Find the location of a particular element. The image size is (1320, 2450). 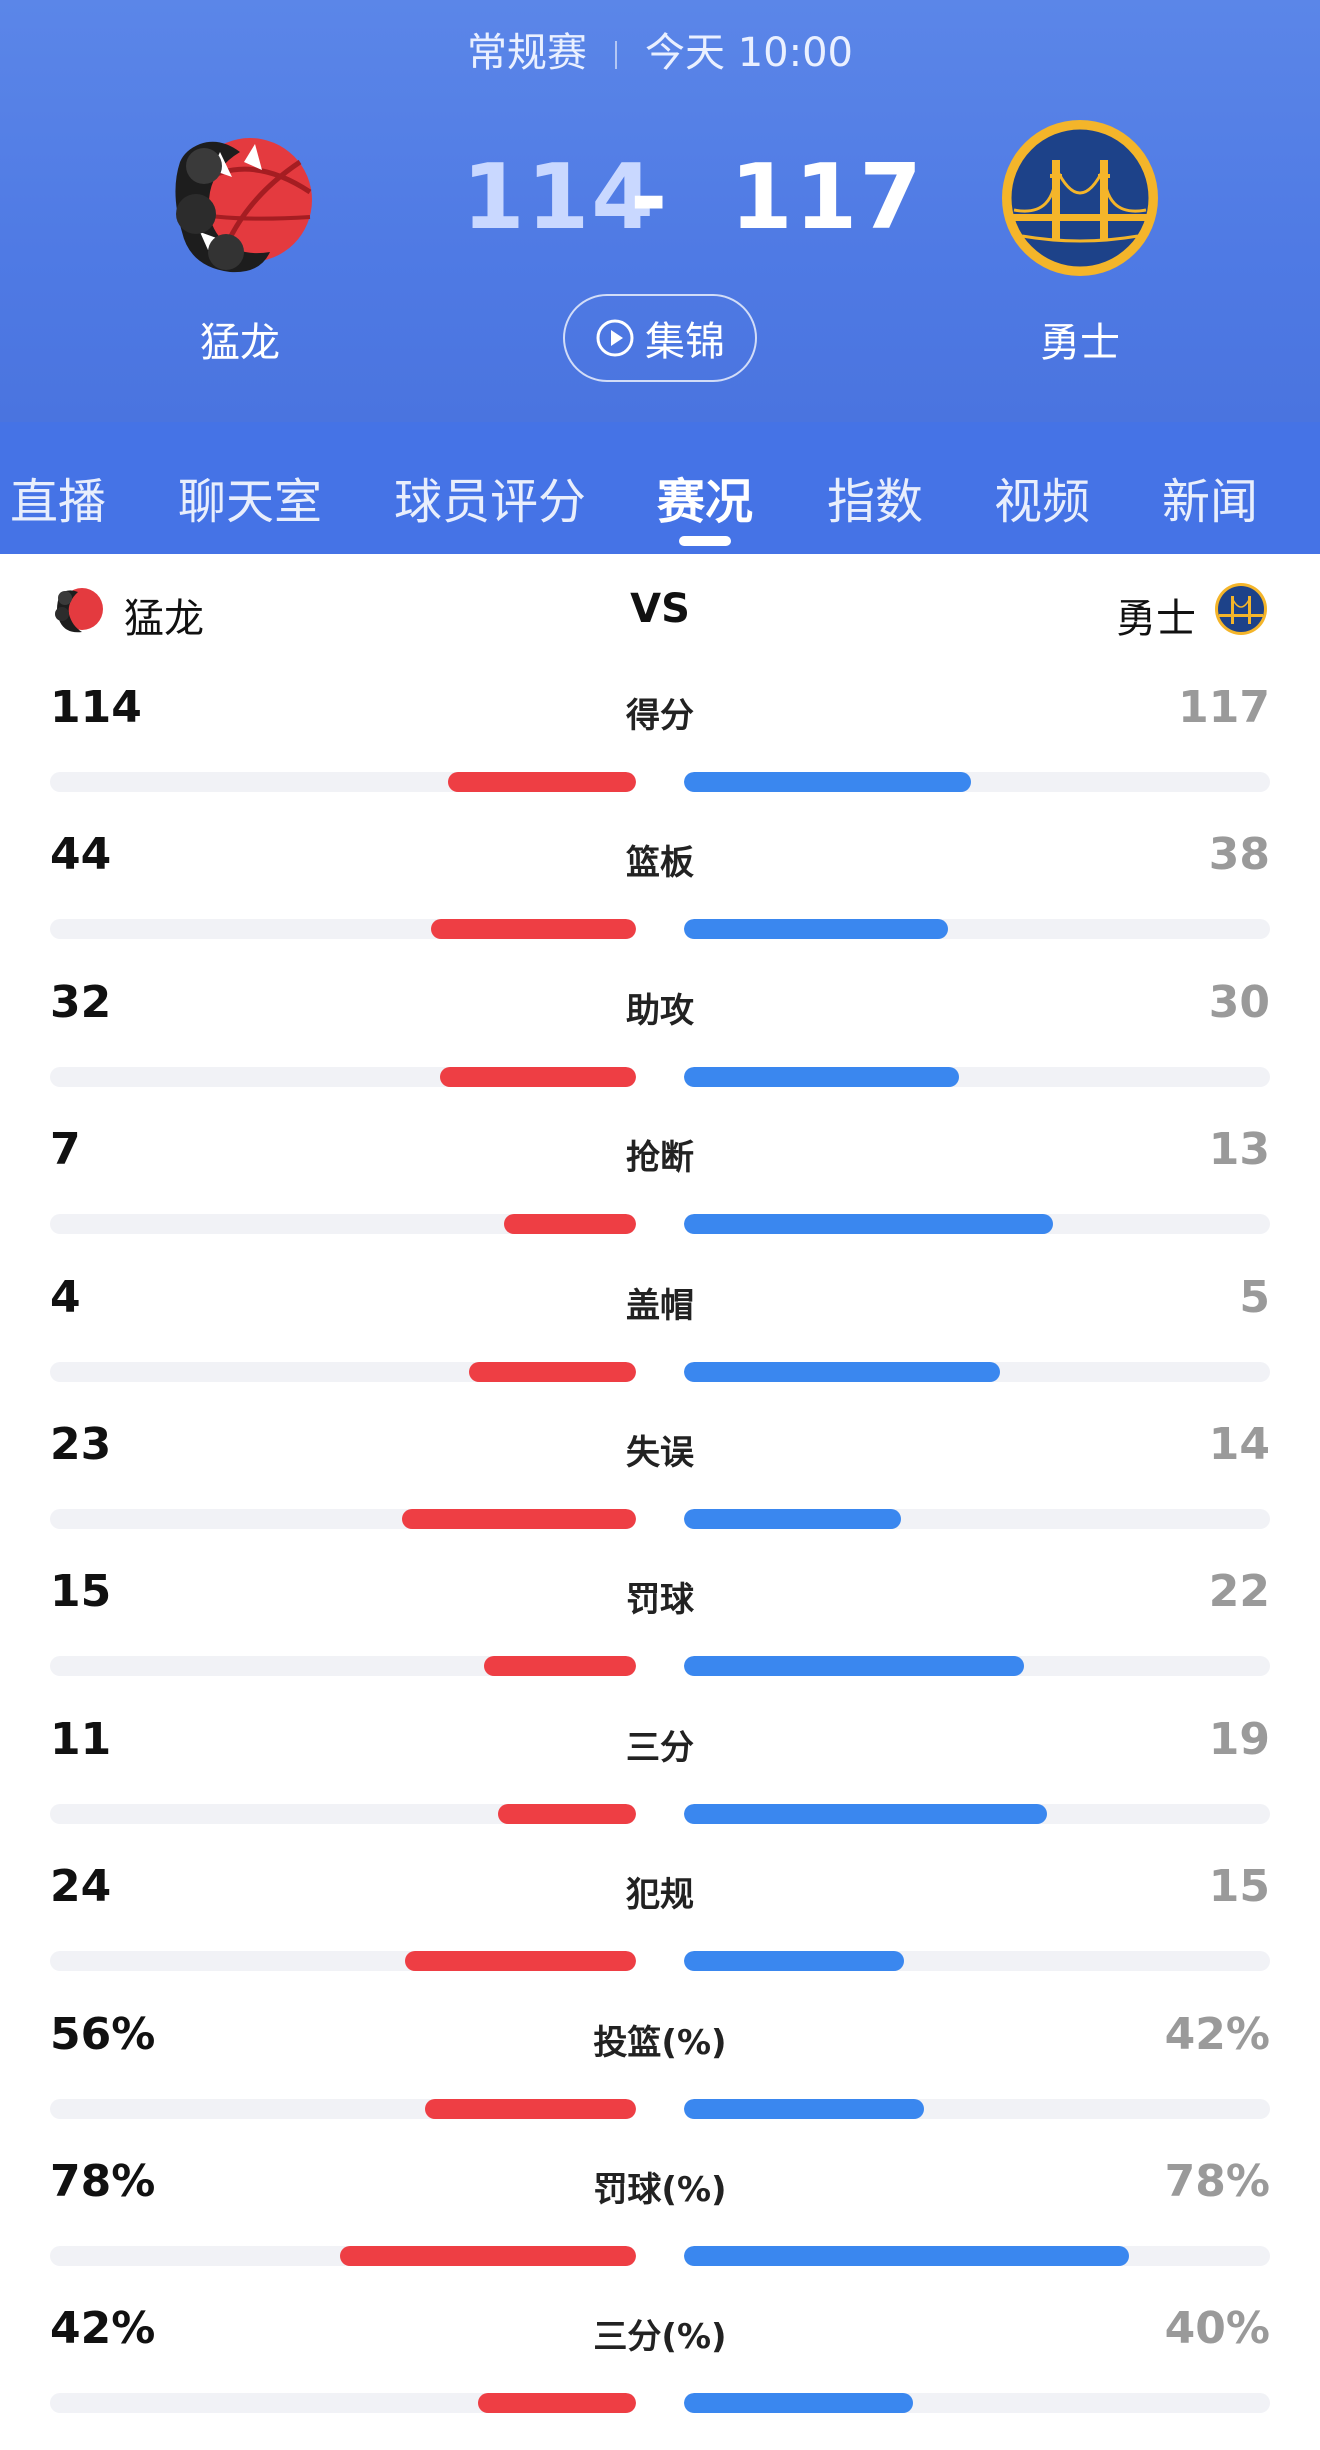

tab-chatroom: 聊天室 is located at coordinates (250, 502).